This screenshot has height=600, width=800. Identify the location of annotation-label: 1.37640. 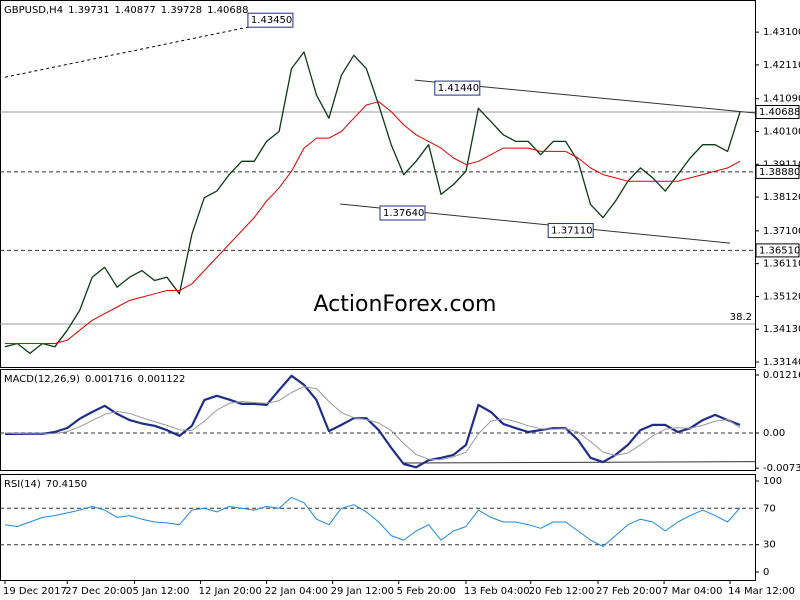
(403, 213).